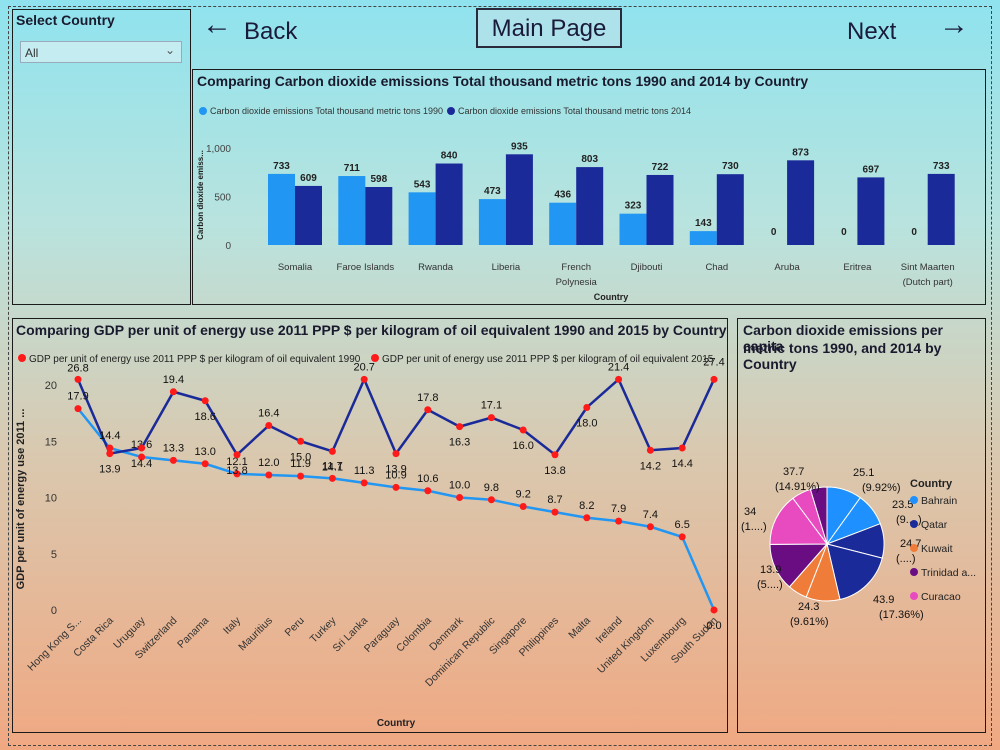  What do you see at coordinates (770, 585) in the screenshot?
I see `pie-data-label: (5....)` at bounding box center [770, 585].